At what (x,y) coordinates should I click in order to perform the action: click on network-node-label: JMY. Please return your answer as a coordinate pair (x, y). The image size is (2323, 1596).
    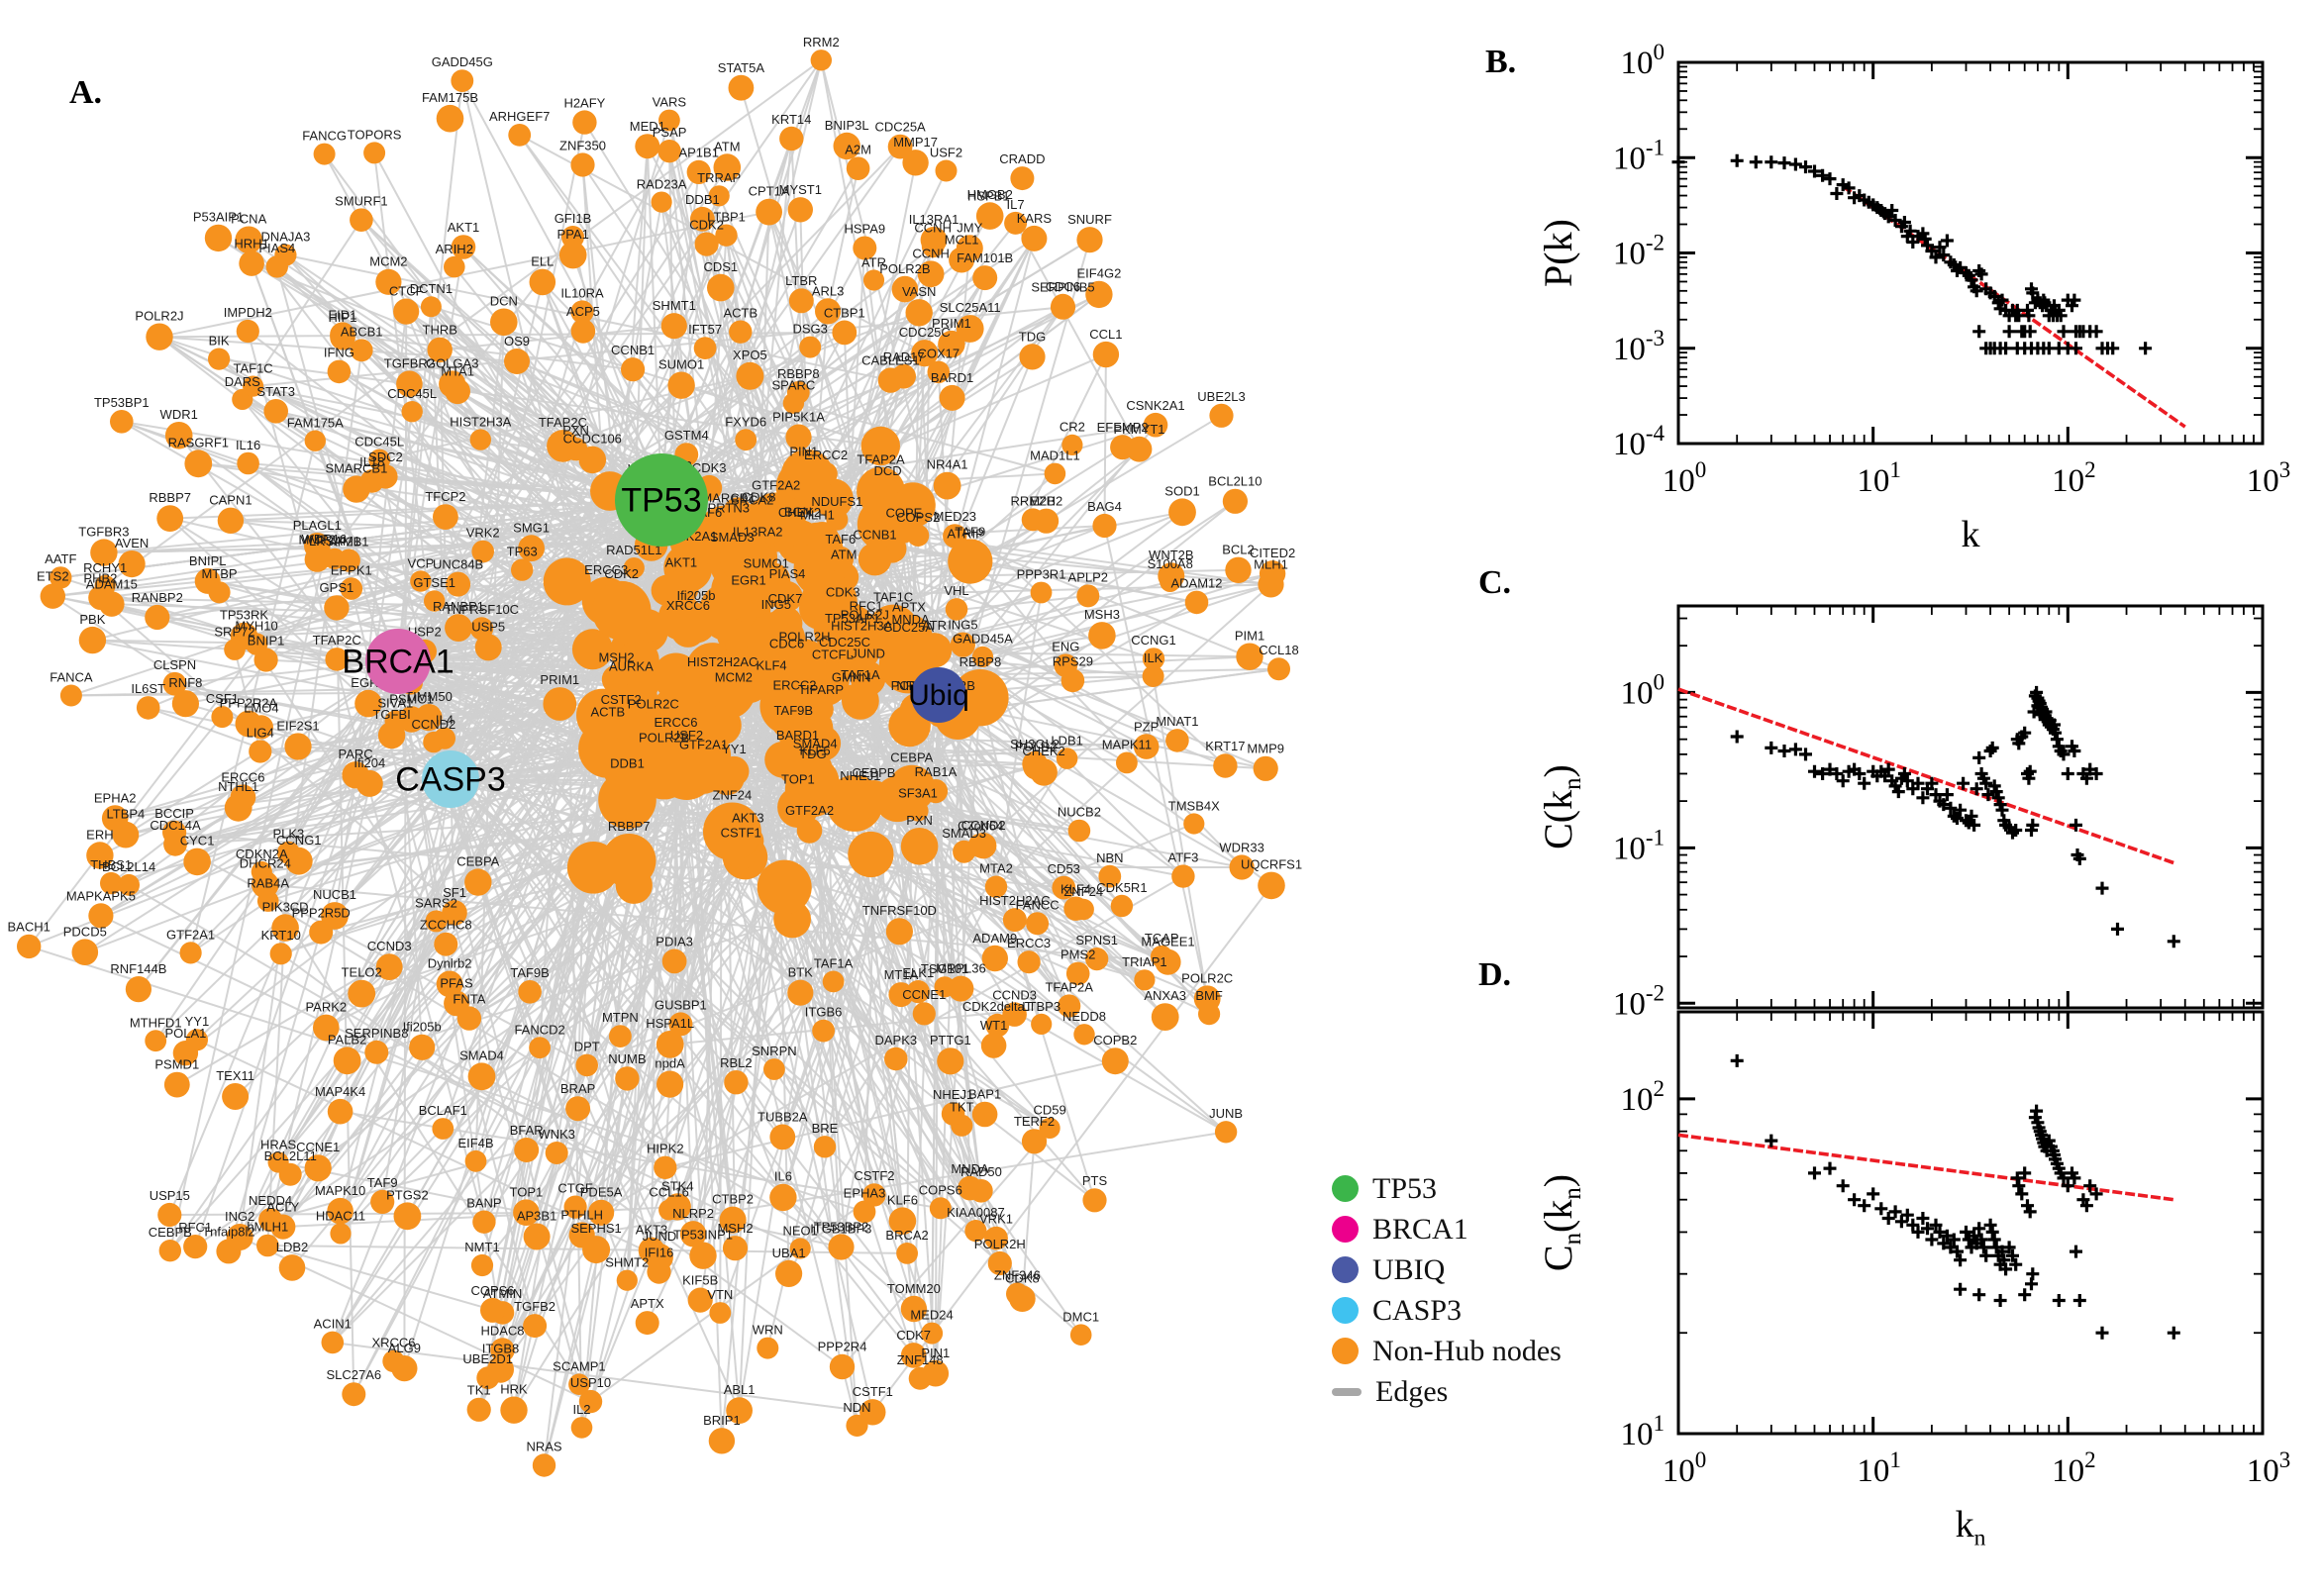
    Looking at the image, I should click on (970, 227).